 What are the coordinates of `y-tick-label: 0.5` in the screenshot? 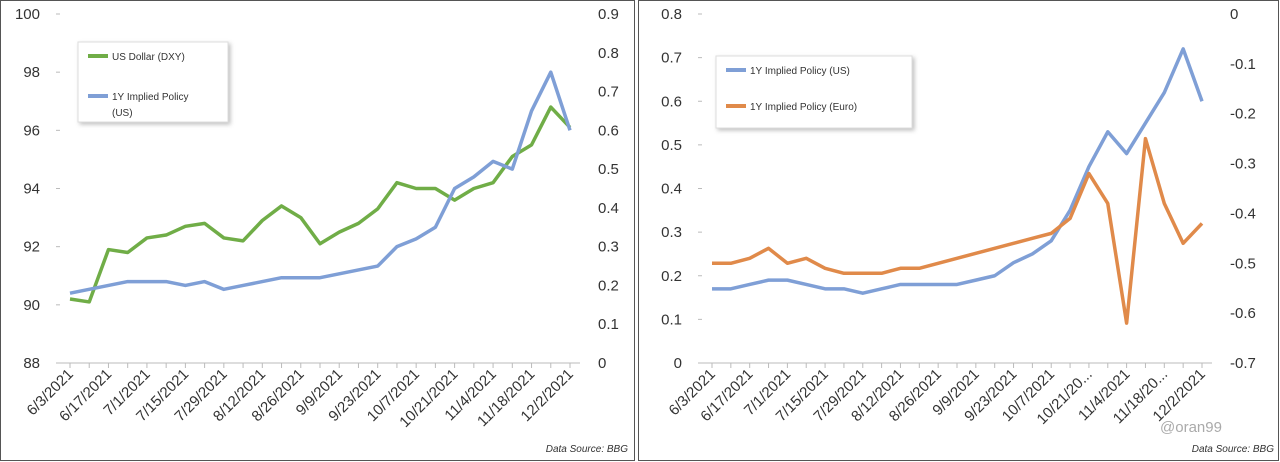 It's located at (671, 145).